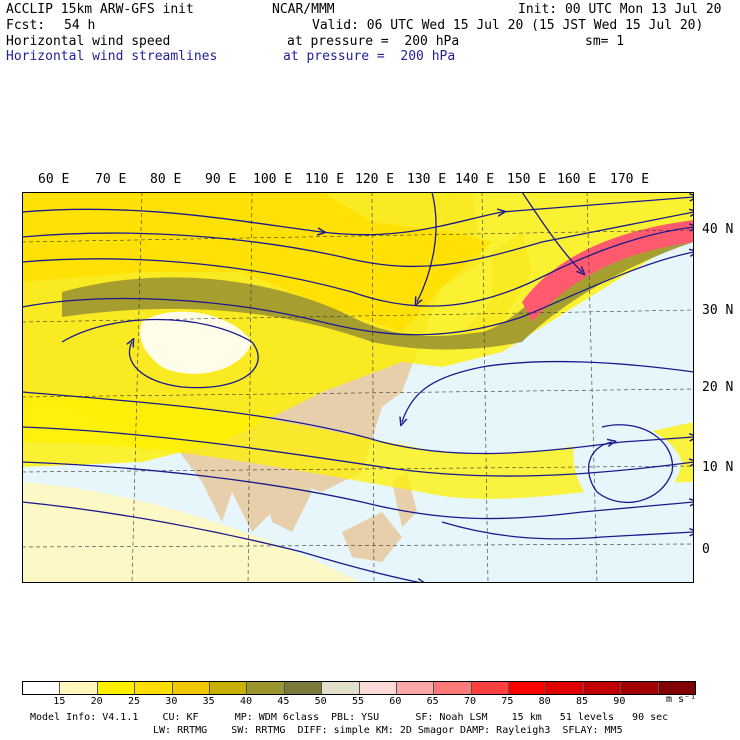 The height and width of the screenshot is (740, 740). What do you see at coordinates (134, 701) in the screenshot?
I see `colorbar-tick-label: 25` at bounding box center [134, 701].